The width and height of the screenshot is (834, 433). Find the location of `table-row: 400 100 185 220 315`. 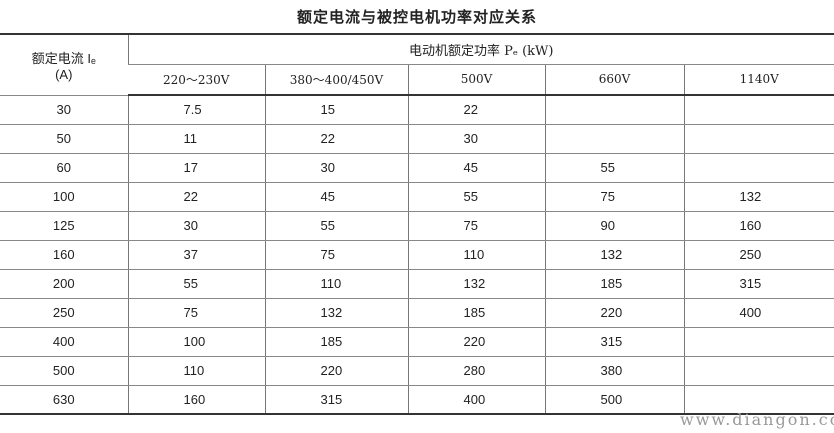

table-row: 400 100 185 220 315 is located at coordinates (417, 342).